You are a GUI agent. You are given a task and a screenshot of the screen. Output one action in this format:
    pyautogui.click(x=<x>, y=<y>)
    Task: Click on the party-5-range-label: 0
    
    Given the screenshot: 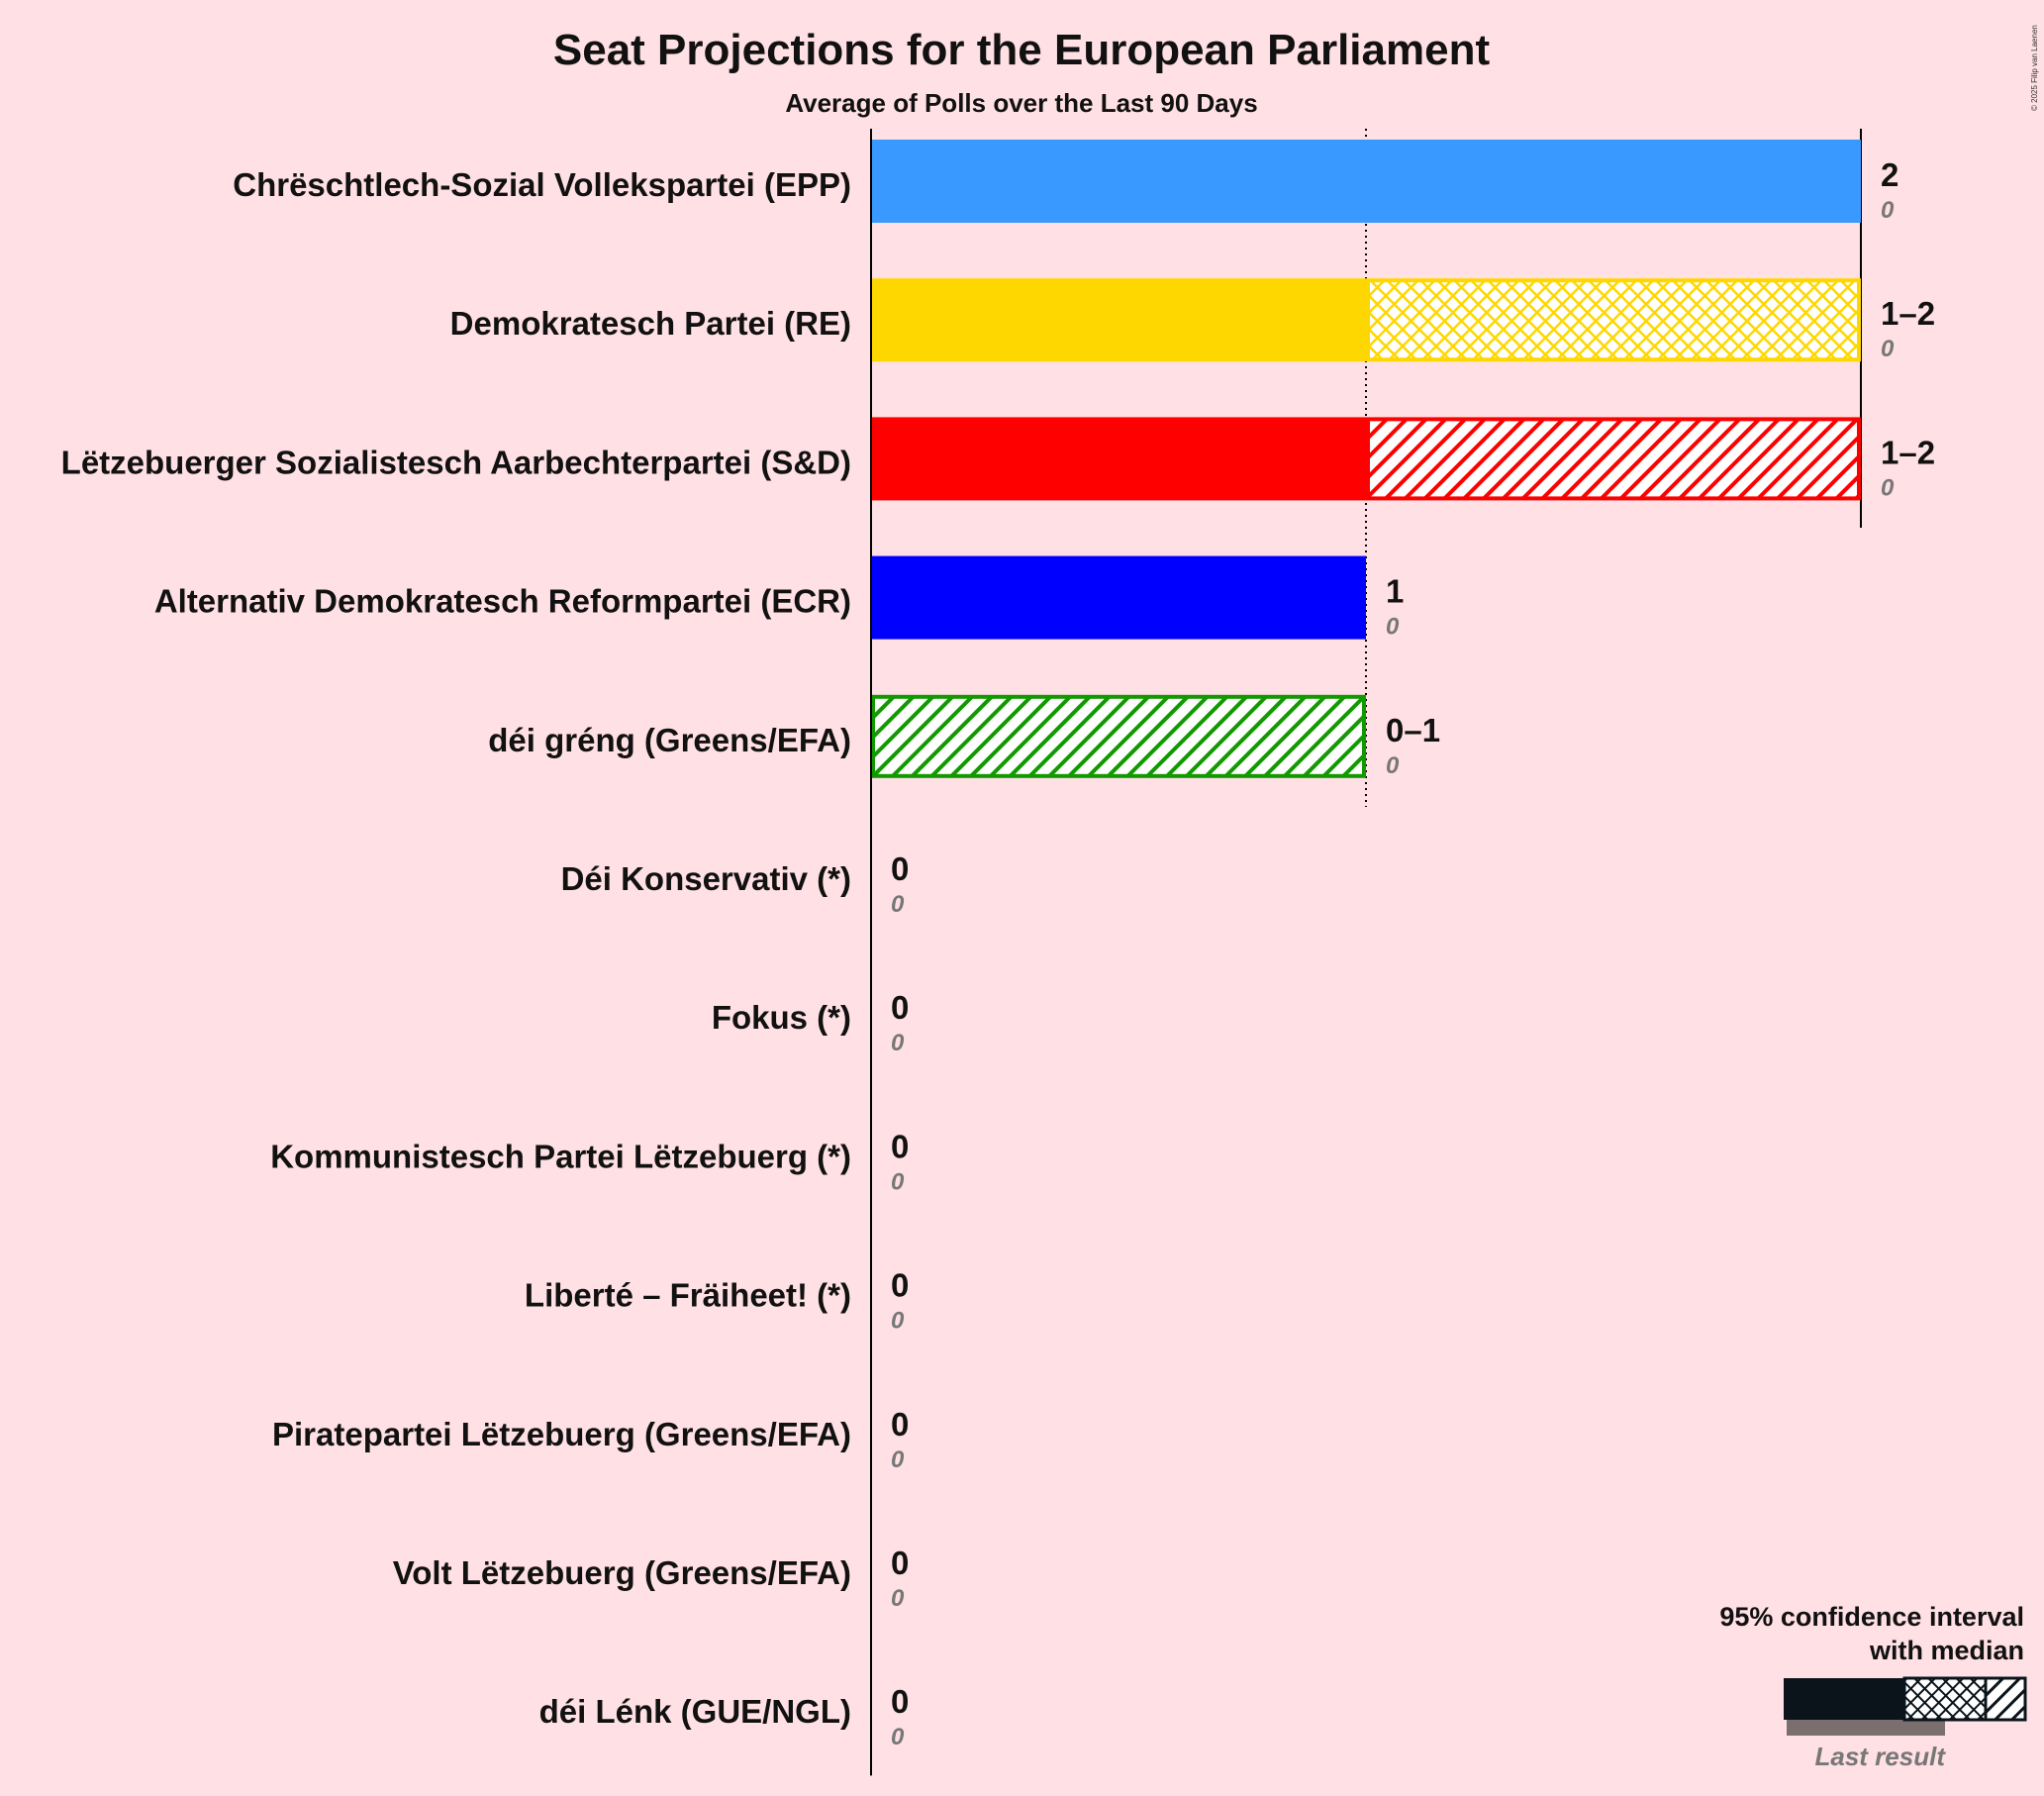 What is the action you would take?
    pyautogui.click(x=900, y=869)
    